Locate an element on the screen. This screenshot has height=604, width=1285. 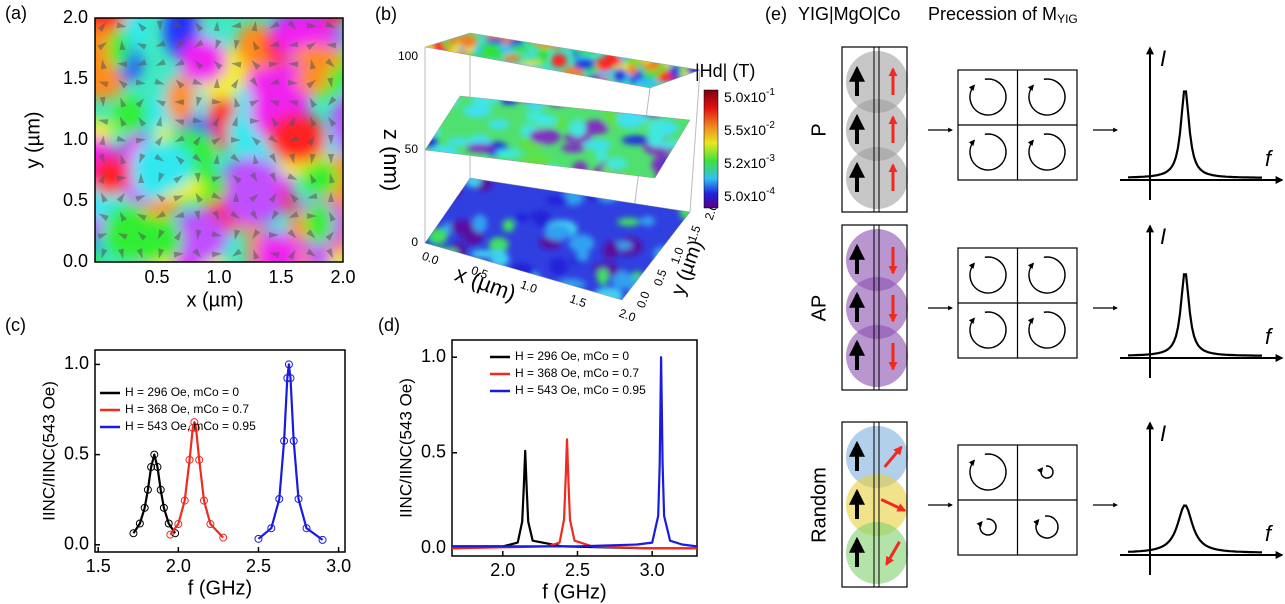
legend-label: H = 368 Oe, mCo = 0.7 is located at coordinates (577, 373).